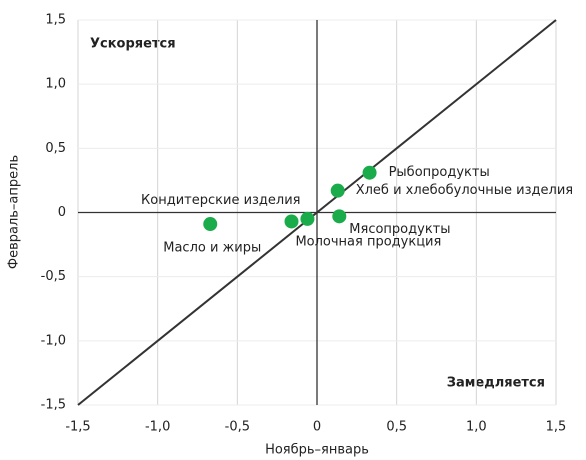 The height and width of the screenshot is (460, 586). I want to click on x-axis-label: Ноябрь–январь, so click(317, 450).